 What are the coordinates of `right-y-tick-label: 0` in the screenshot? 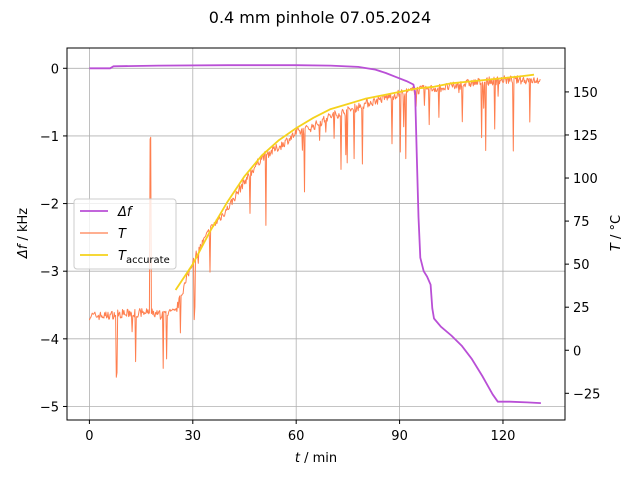 It's located at (577, 351).